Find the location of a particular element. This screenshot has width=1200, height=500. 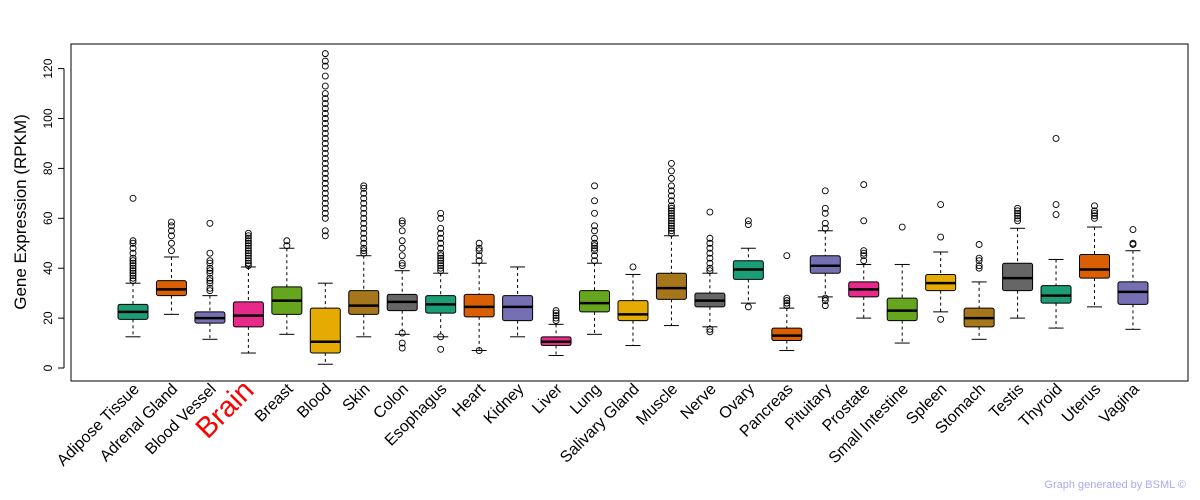

box-blood is located at coordinates (325, 207).